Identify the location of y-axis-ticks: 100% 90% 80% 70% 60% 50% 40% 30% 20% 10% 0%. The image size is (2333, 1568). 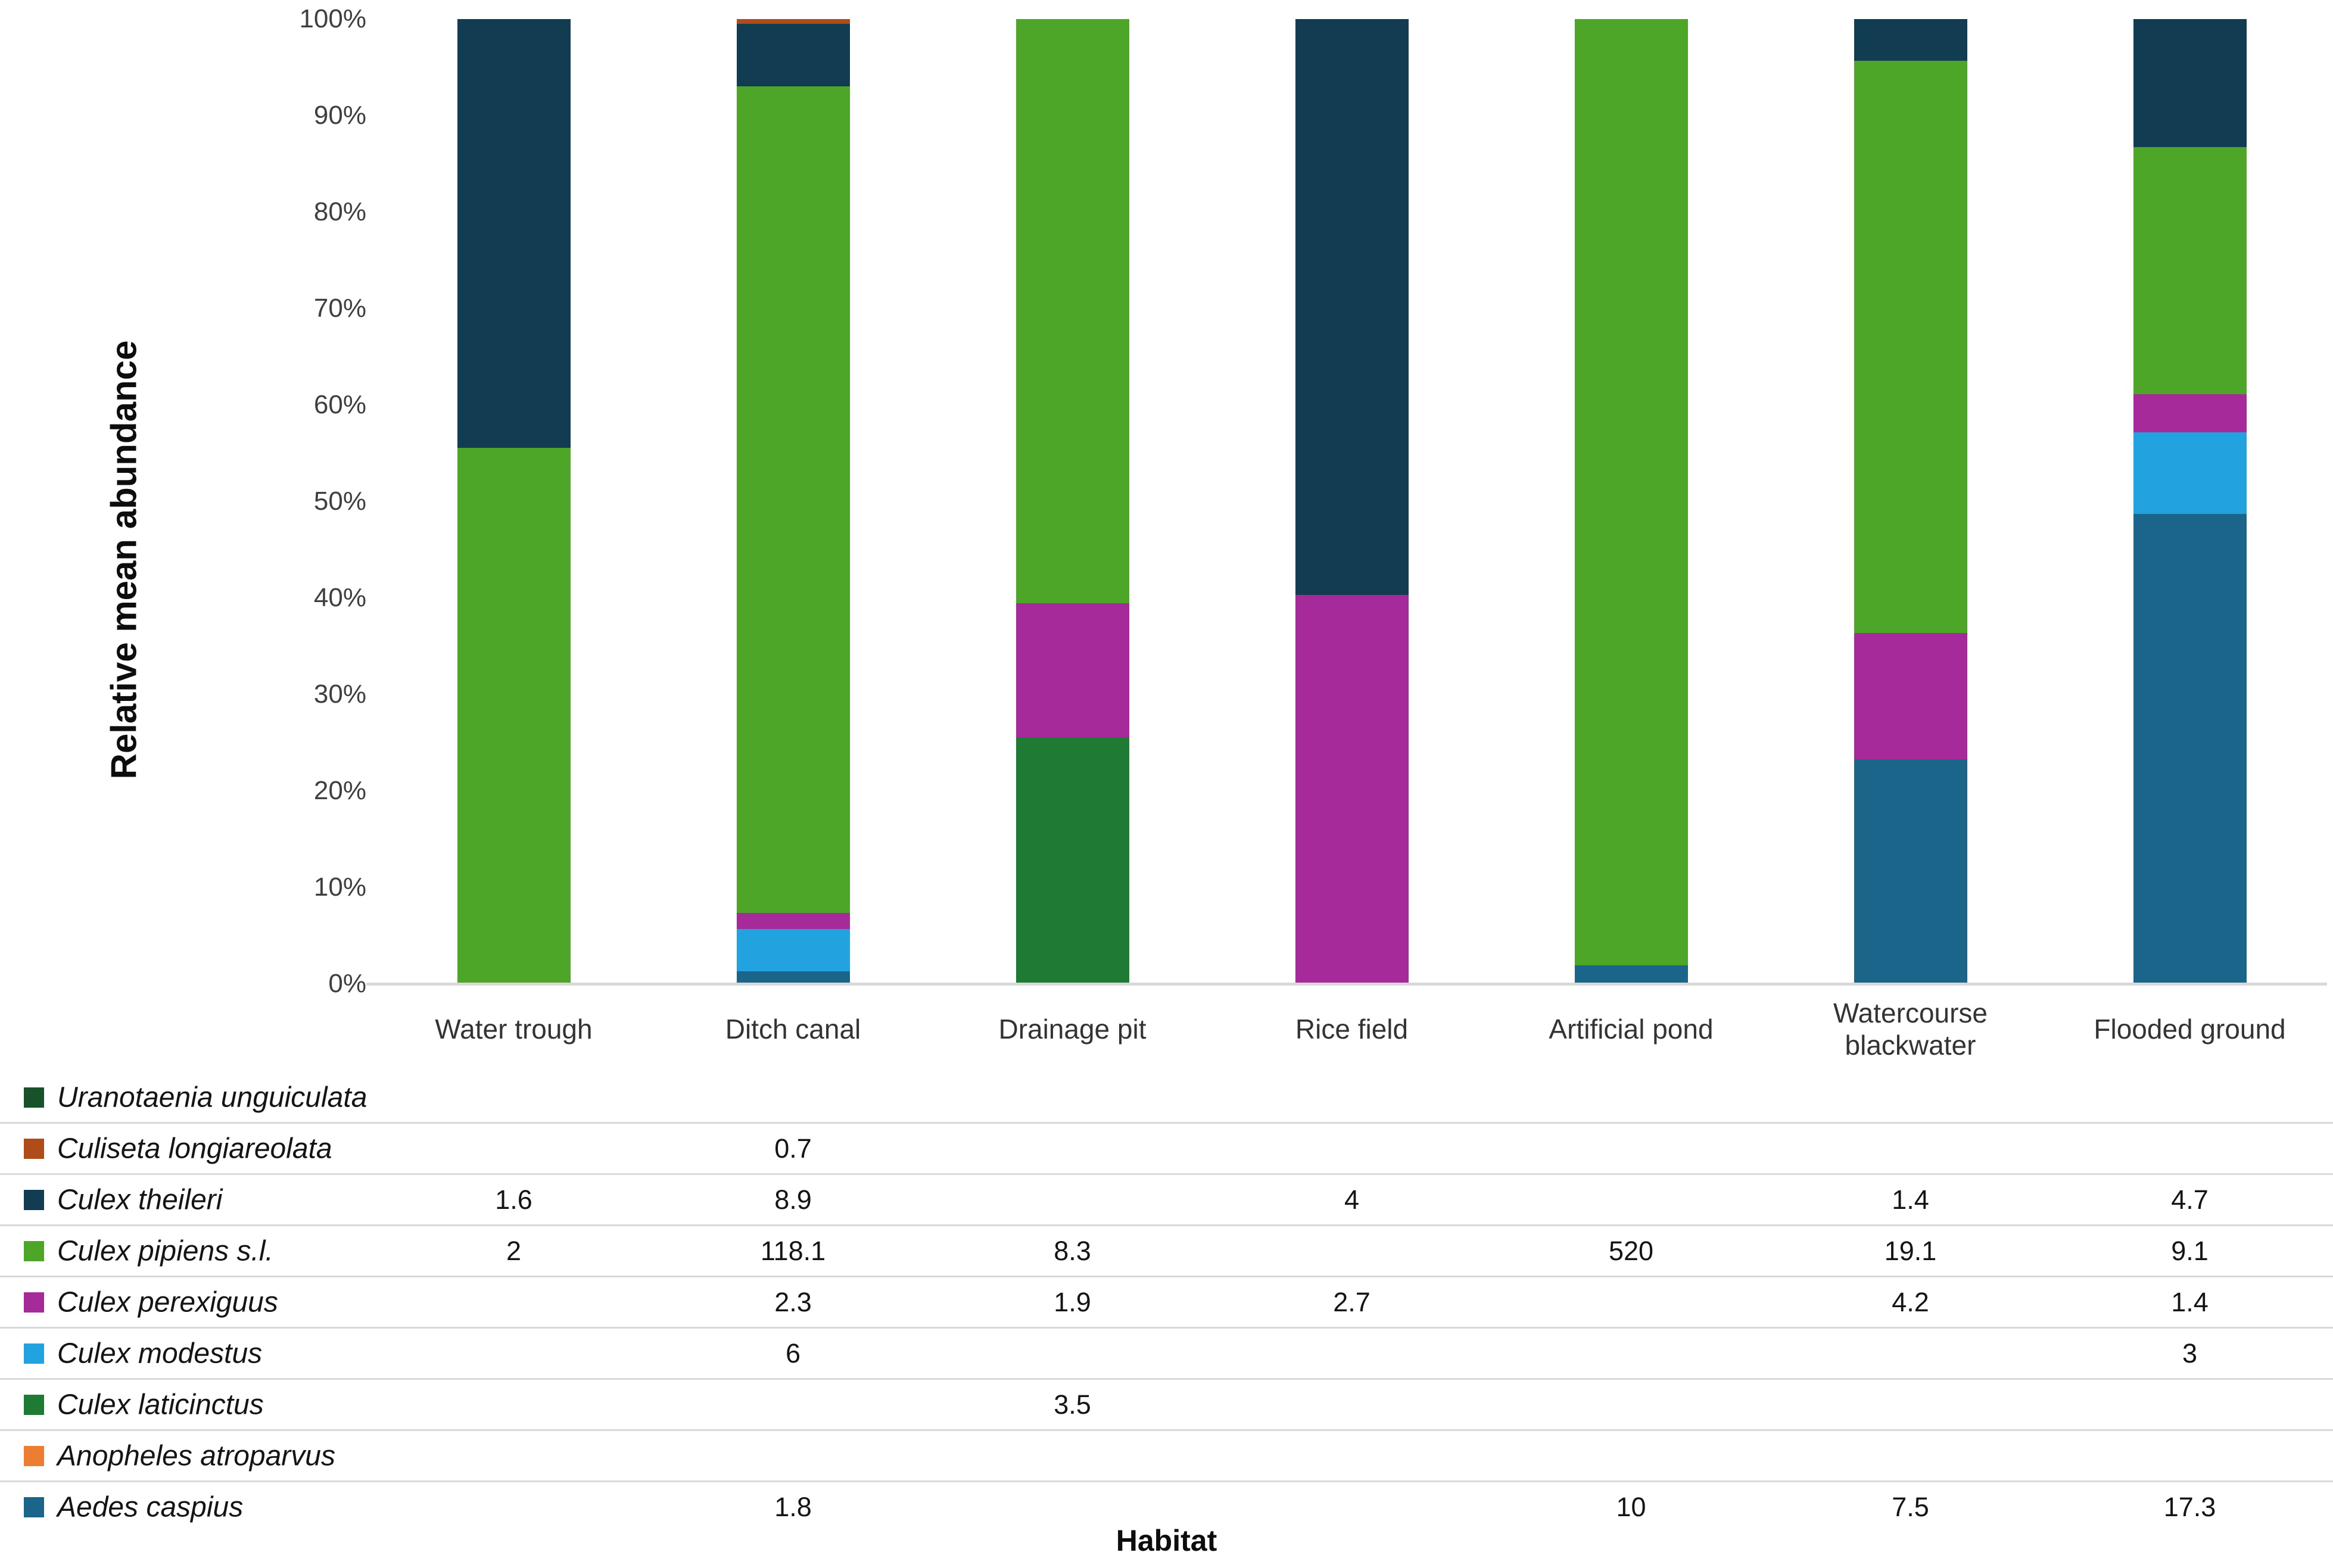
(186, 501).